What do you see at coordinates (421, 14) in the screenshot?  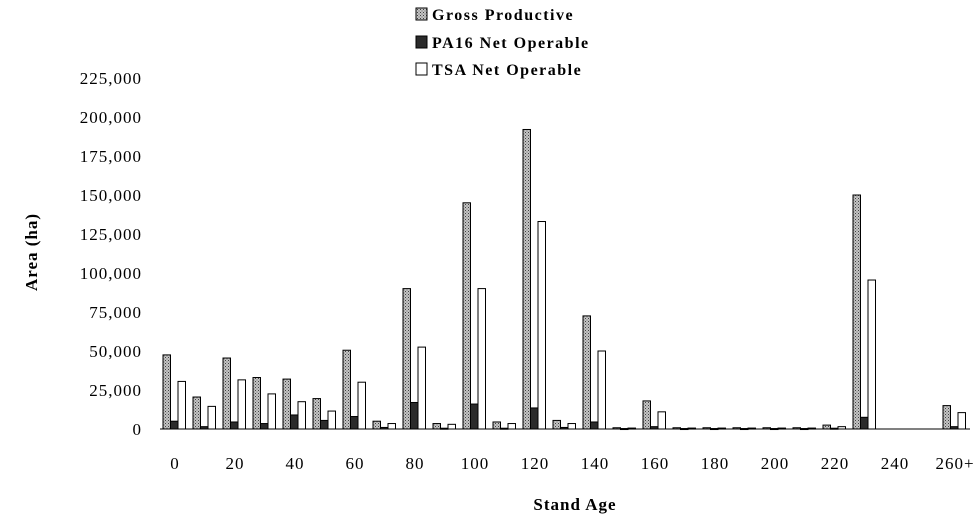 I see `legend-swatch-gross-productive` at bounding box center [421, 14].